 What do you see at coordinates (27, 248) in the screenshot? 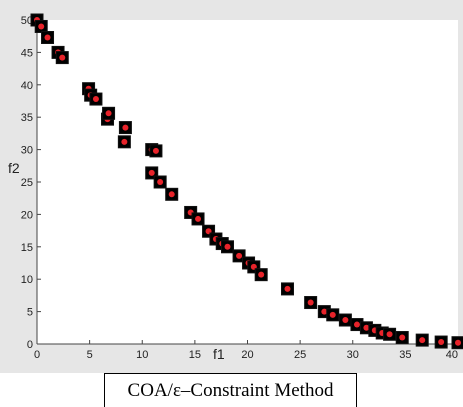
I see `y-tick-label: 15` at bounding box center [27, 248].